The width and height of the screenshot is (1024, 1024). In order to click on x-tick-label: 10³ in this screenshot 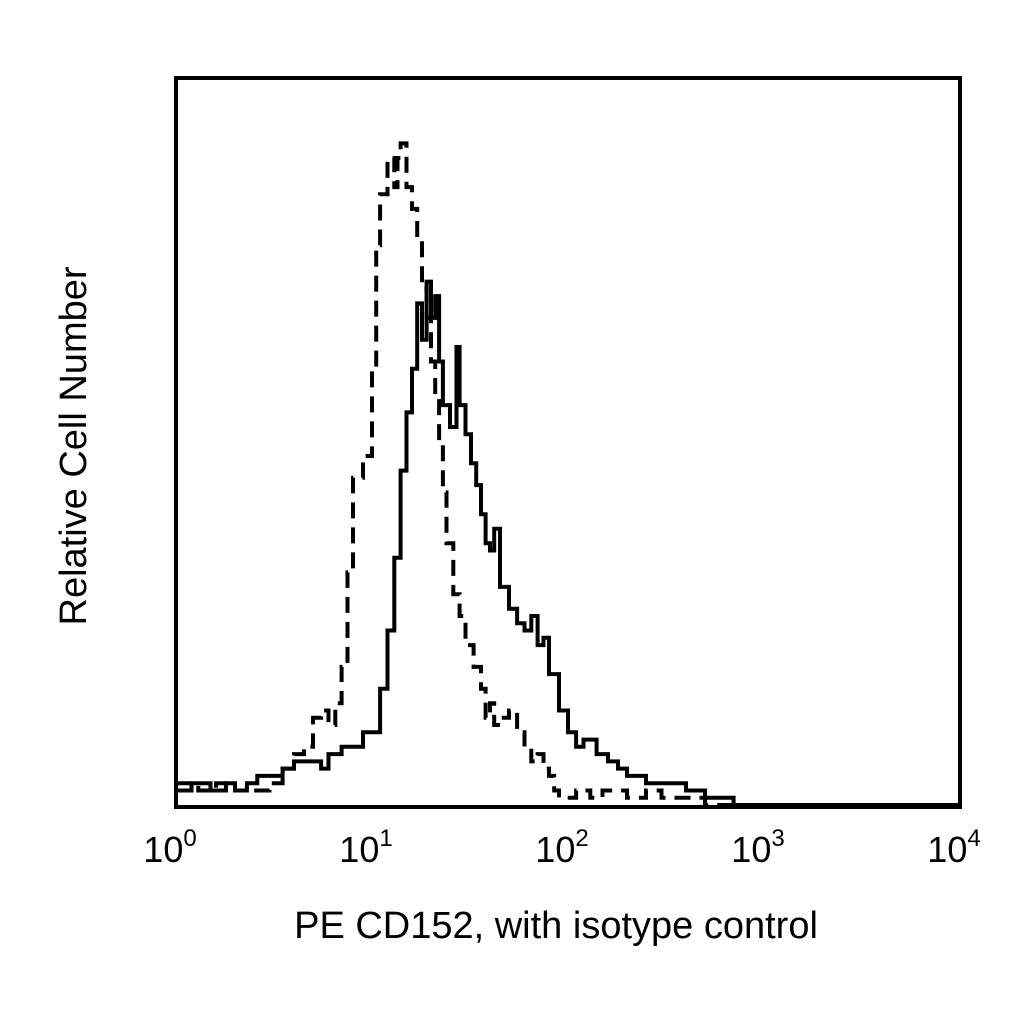, I will do `click(757, 847)`.